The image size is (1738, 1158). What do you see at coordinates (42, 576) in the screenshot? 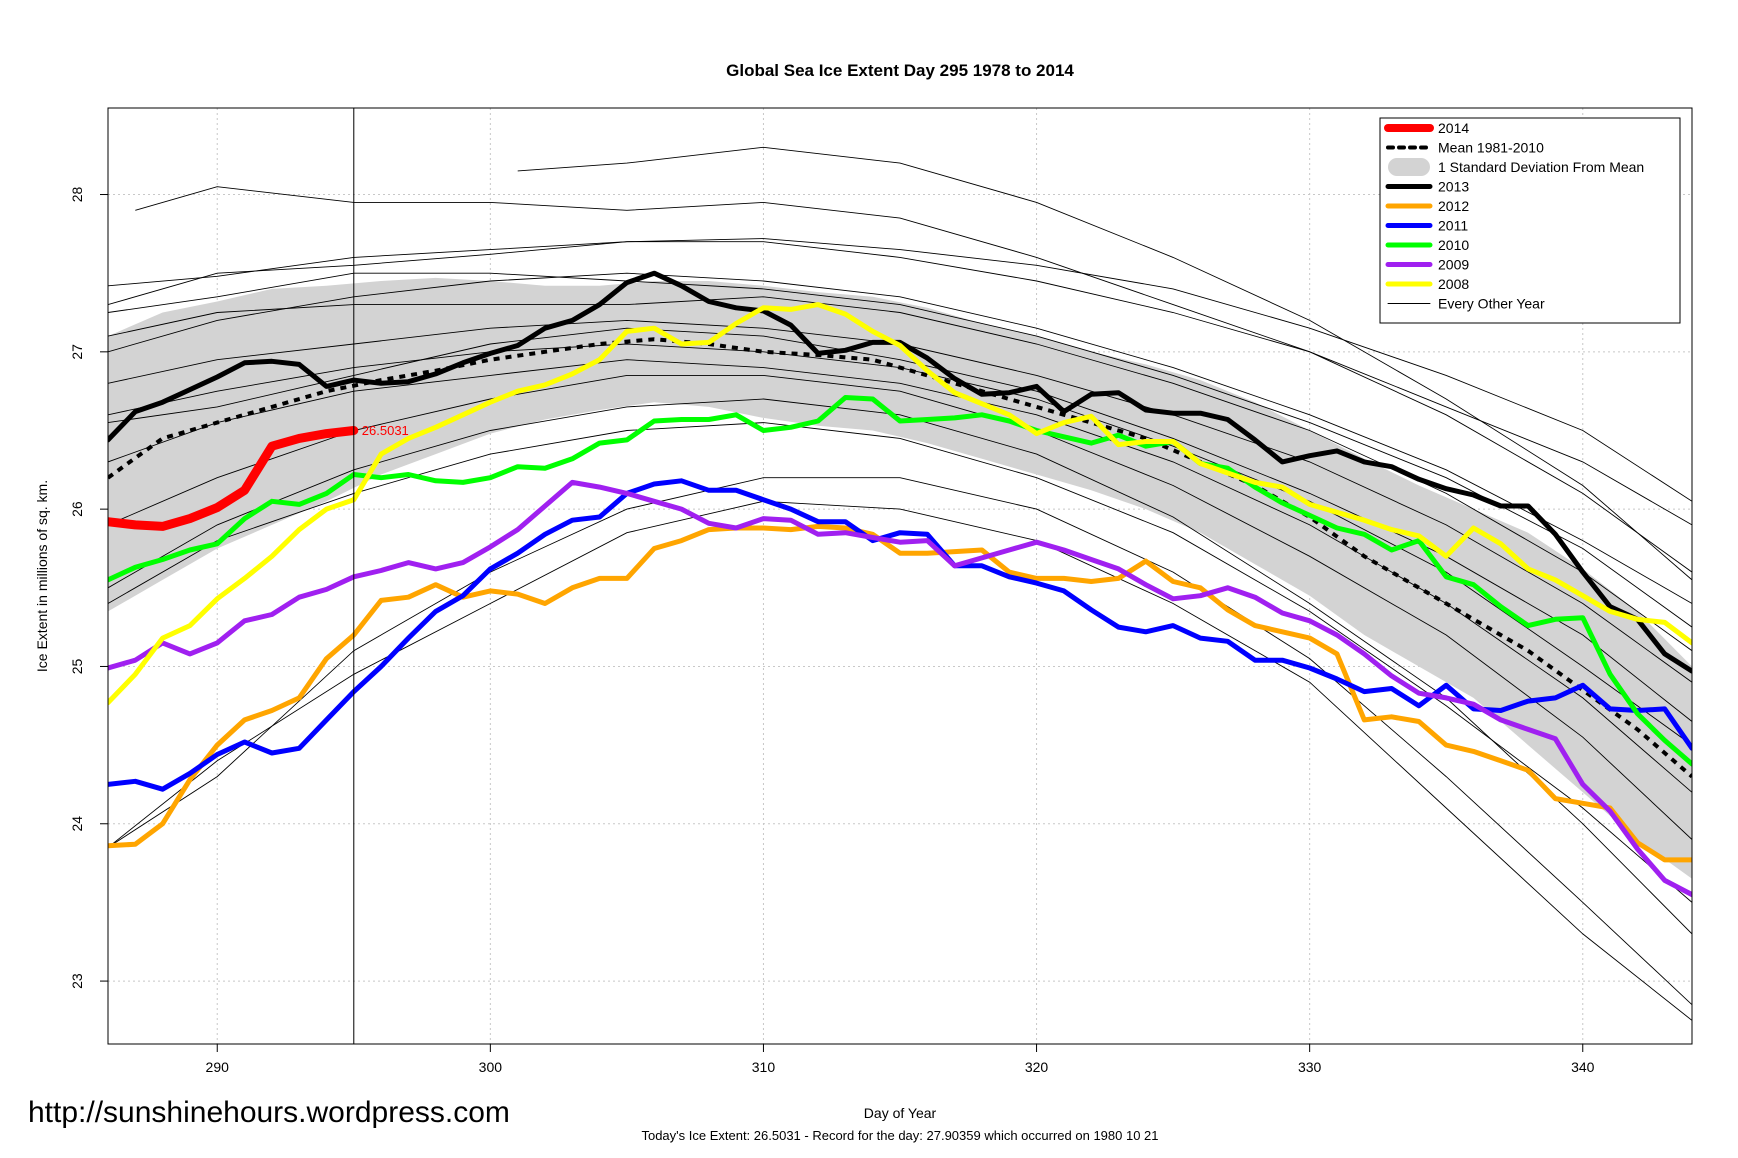
I see `y-axis-label: Ice Extent in millions of sq. km.` at bounding box center [42, 576].